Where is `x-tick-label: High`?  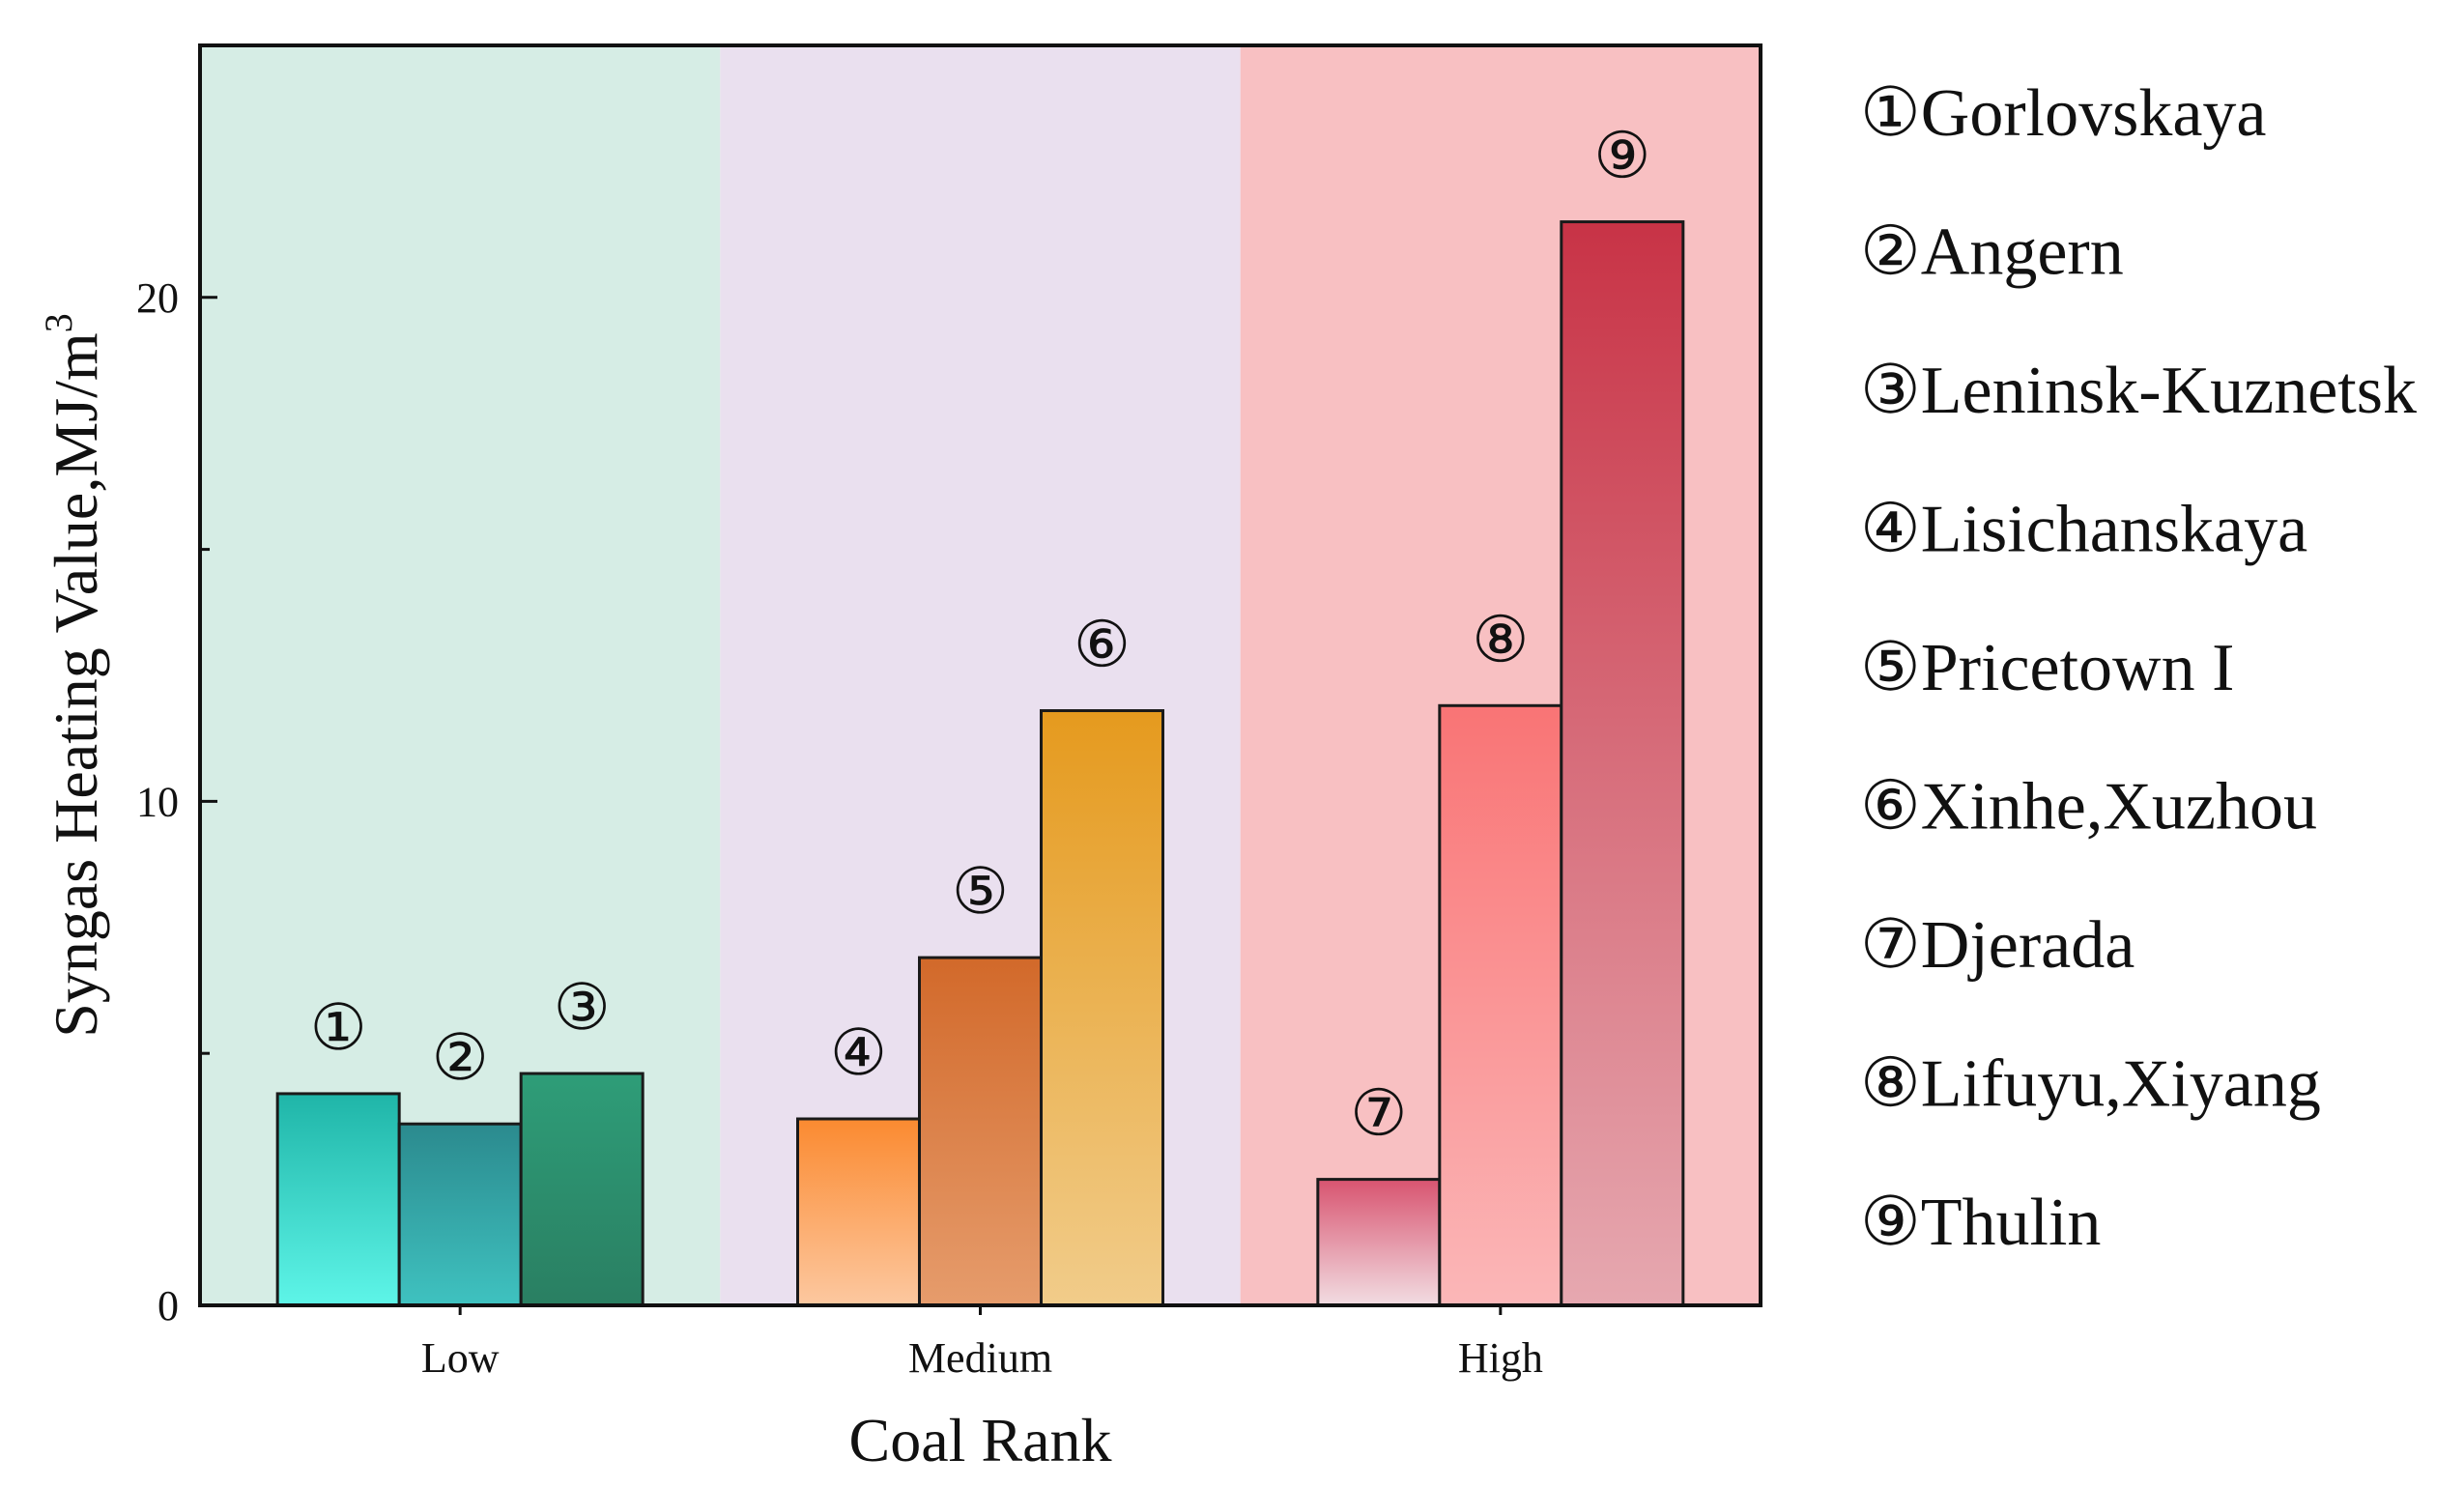
x-tick-label: High is located at coordinates (1500, 1358).